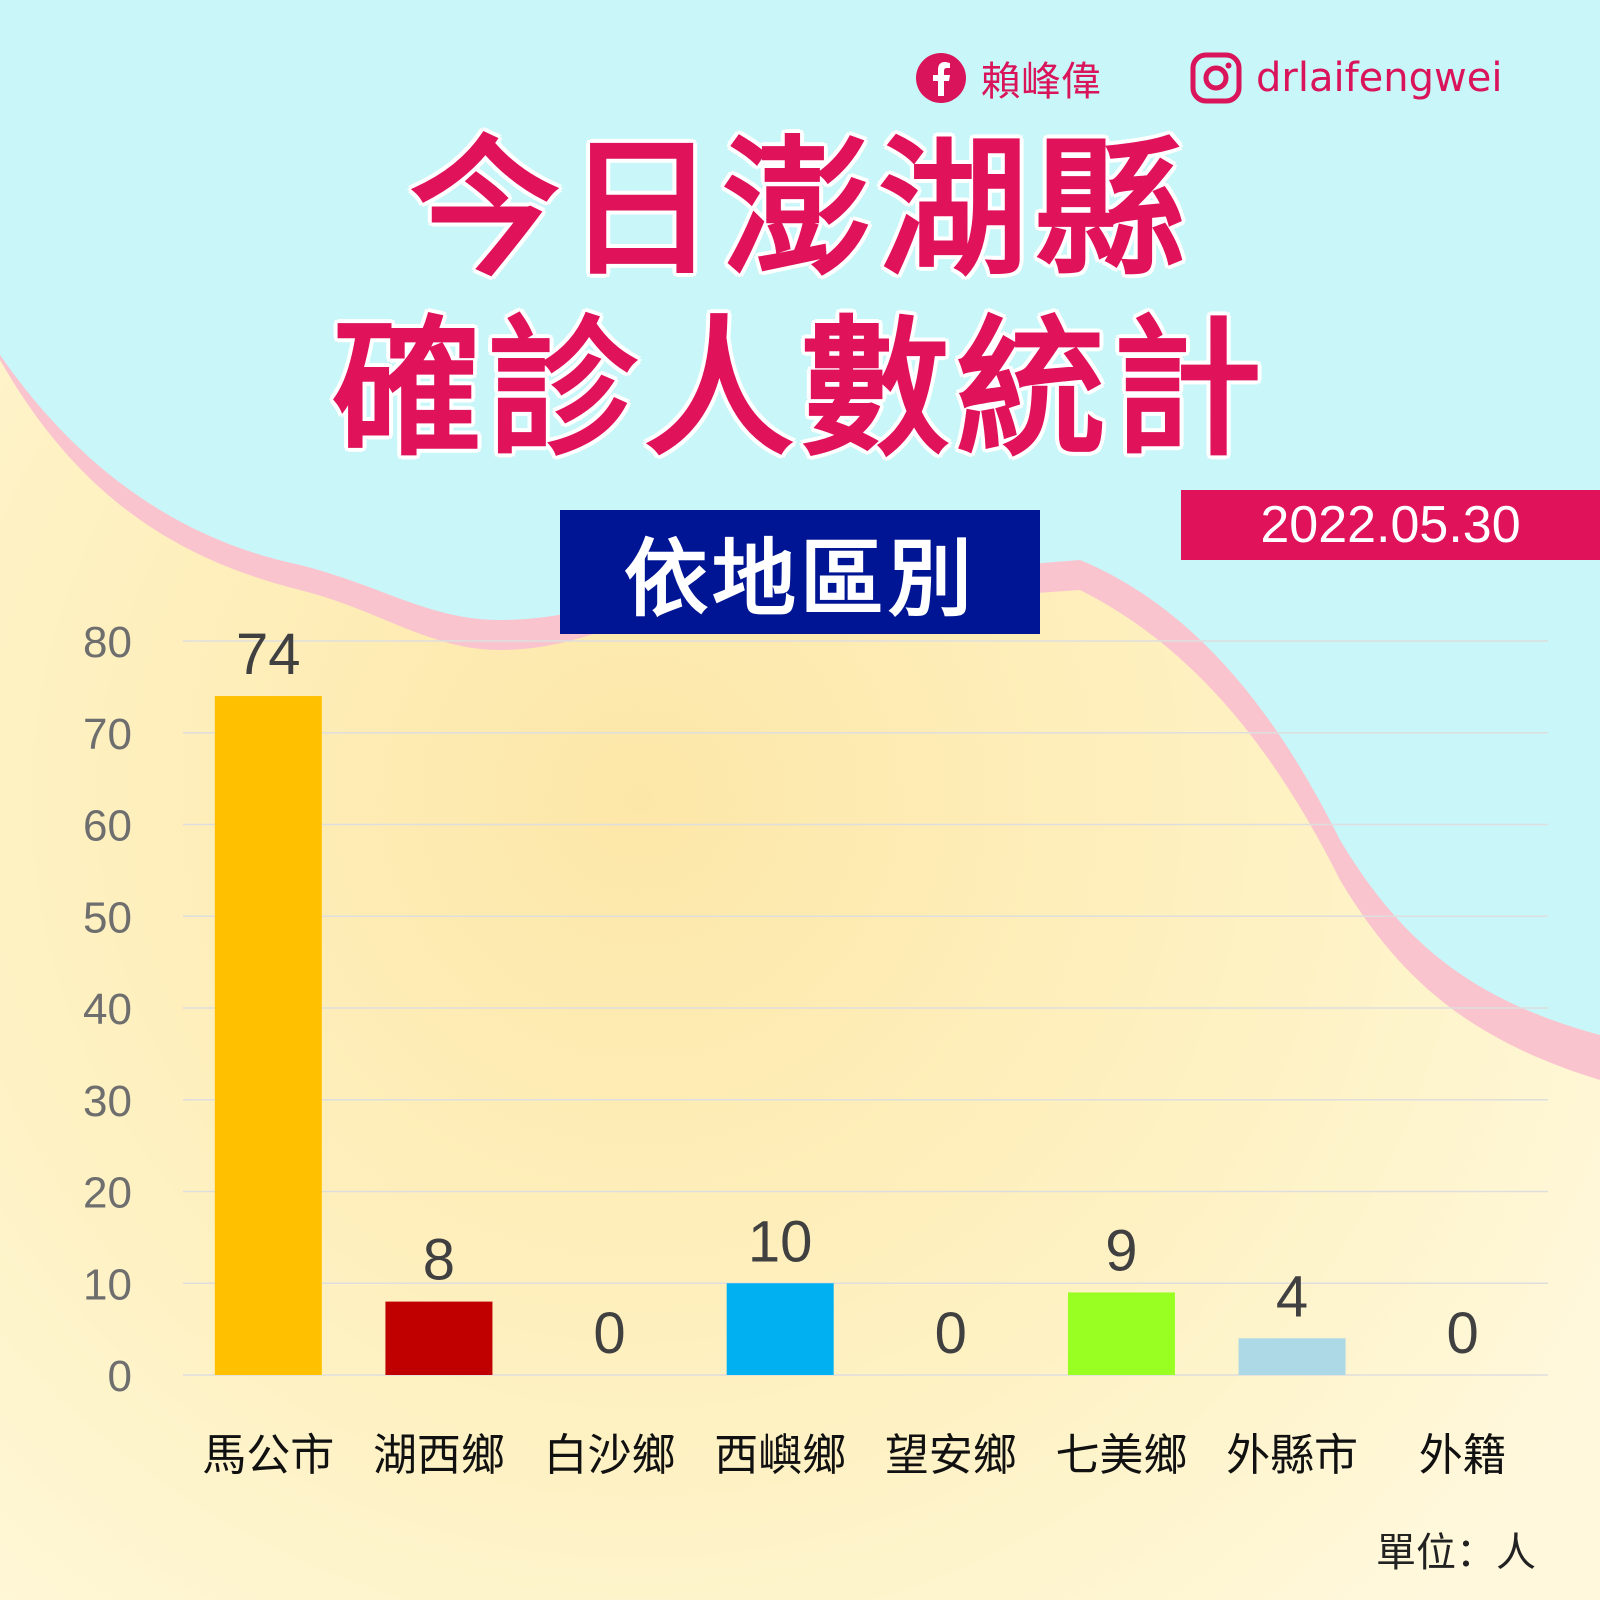  Describe the element at coordinates (951, 1455) in the screenshot. I see `x-category-label: 望安鄉` at that location.